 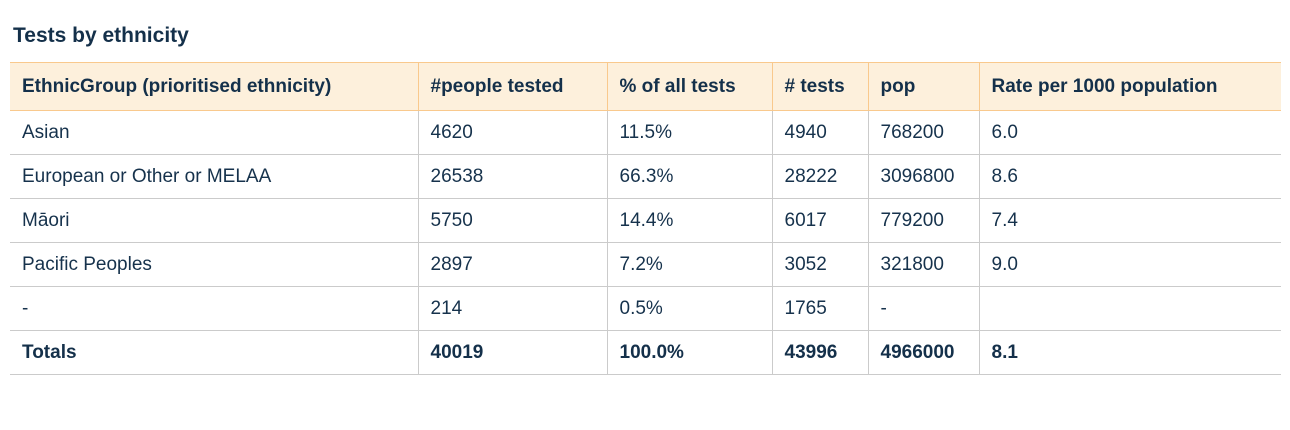 What do you see at coordinates (819, 177) in the screenshot?
I see `table-cell: 28222` at bounding box center [819, 177].